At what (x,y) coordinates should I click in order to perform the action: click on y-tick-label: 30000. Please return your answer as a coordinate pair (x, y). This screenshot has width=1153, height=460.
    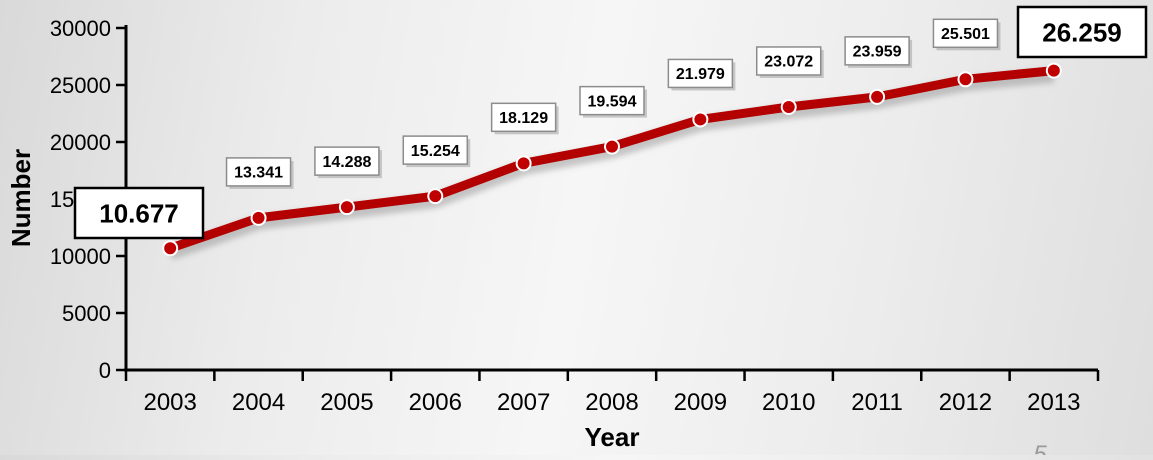
    Looking at the image, I should click on (80, 28).